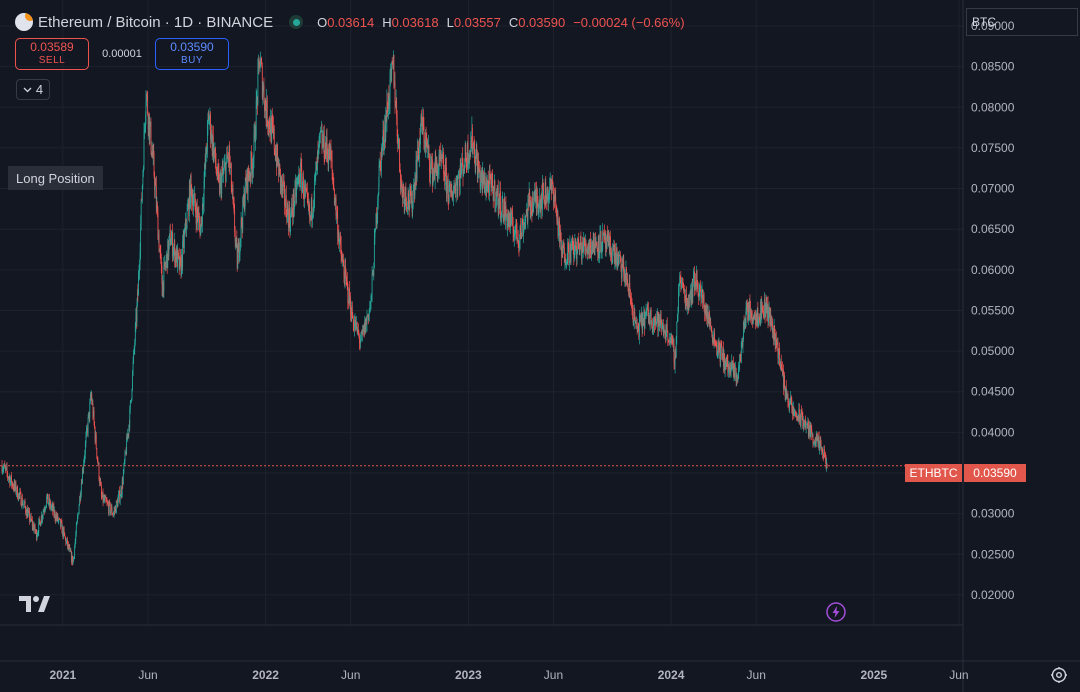 The height and width of the screenshot is (692, 1080). Describe the element at coordinates (33, 89) in the screenshot. I see `indicators-toggle-button: 4` at that location.